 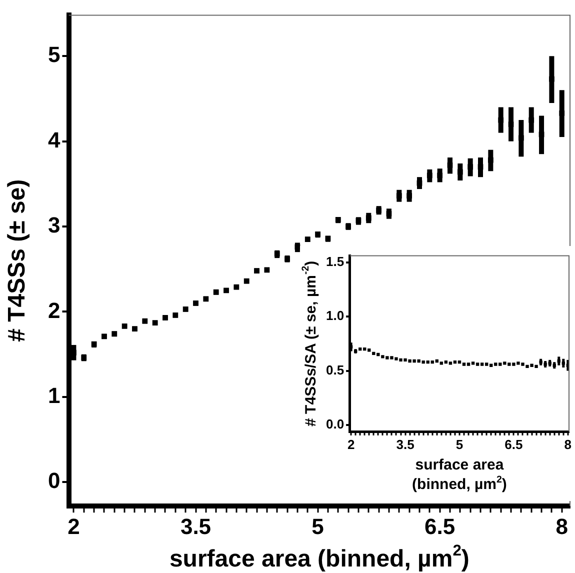 What do you see at coordinates (460, 444) in the screenshot?
I see `x-tick-label: 5` at bounding box center [460, 444].